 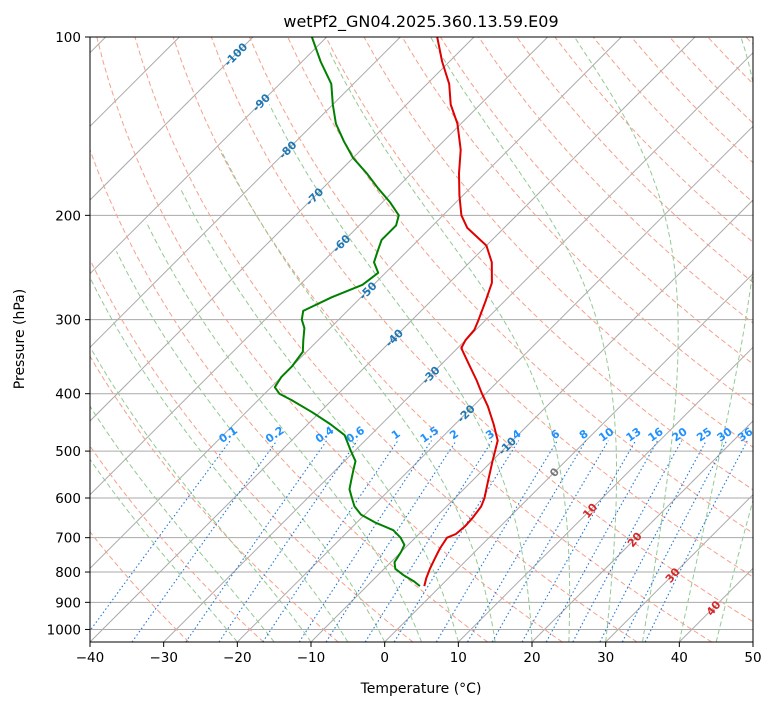 I want to click on y-axis-title: Pressure (hPa), so click(x=20, y=339).